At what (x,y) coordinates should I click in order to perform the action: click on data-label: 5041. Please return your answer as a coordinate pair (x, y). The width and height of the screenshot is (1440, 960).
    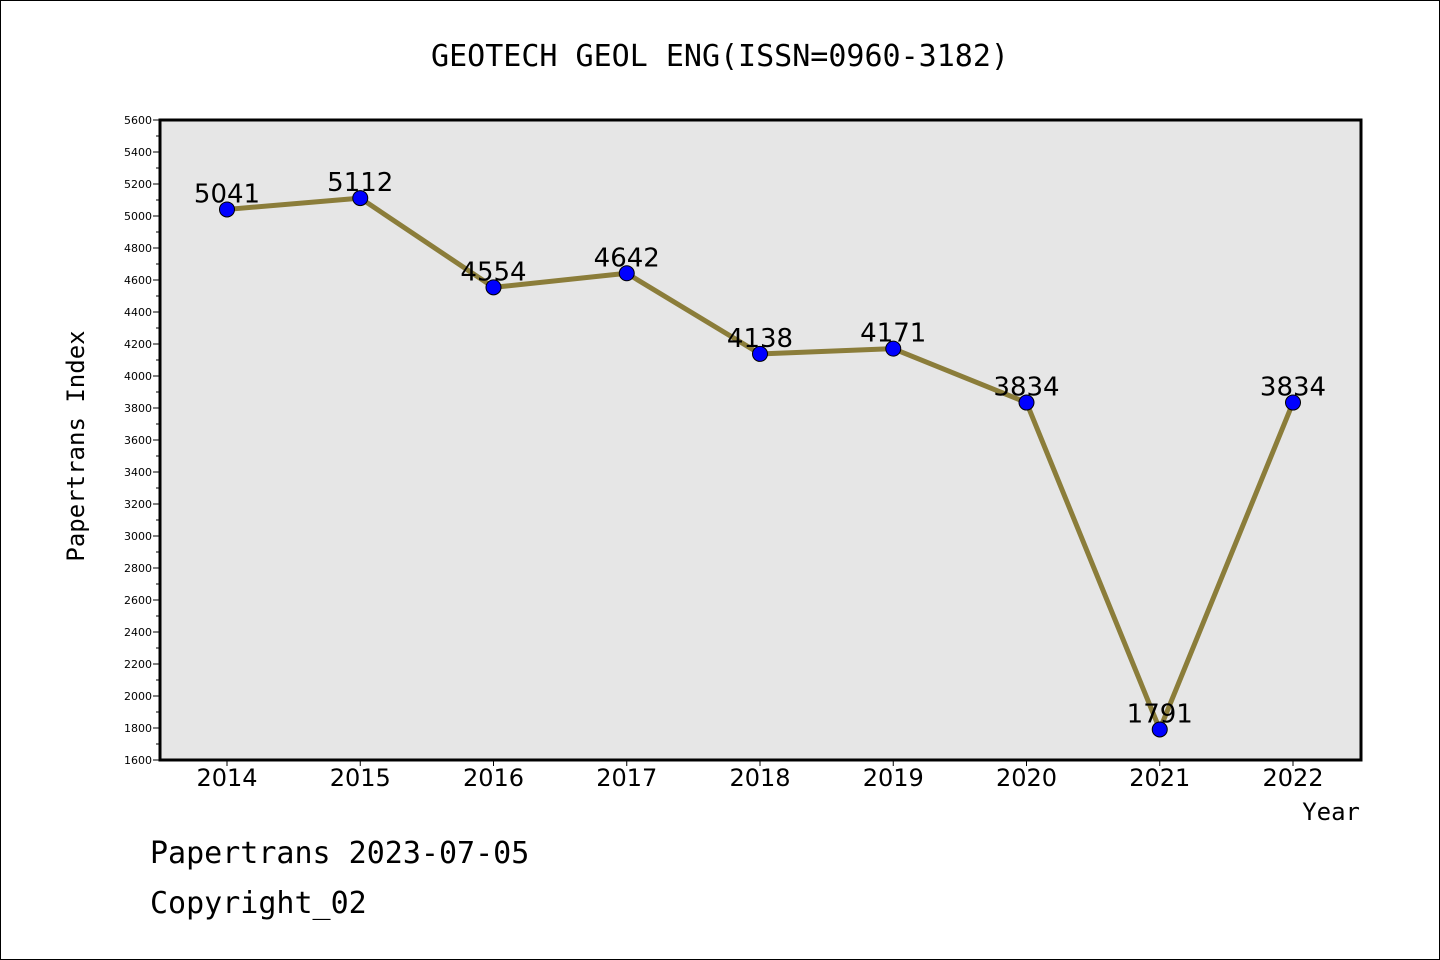
    Looking at the image, I should click on (227, 194).